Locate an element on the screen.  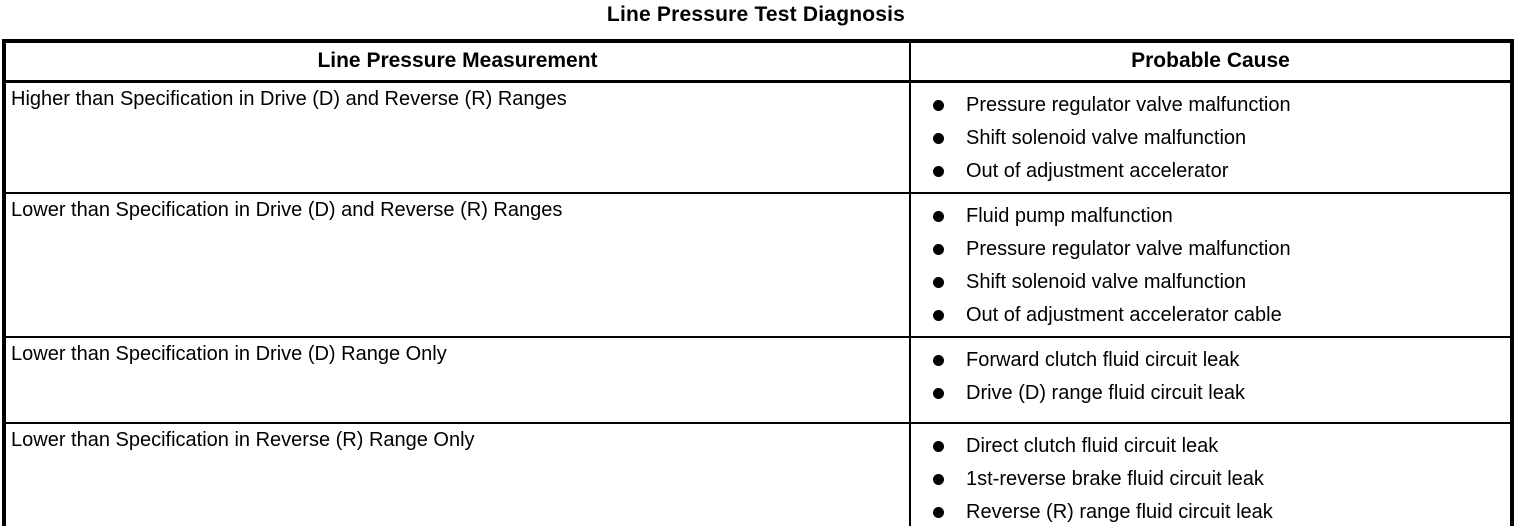
cause-item: Out of adjustment accelerator cable is located at coordinates (1216, 315).